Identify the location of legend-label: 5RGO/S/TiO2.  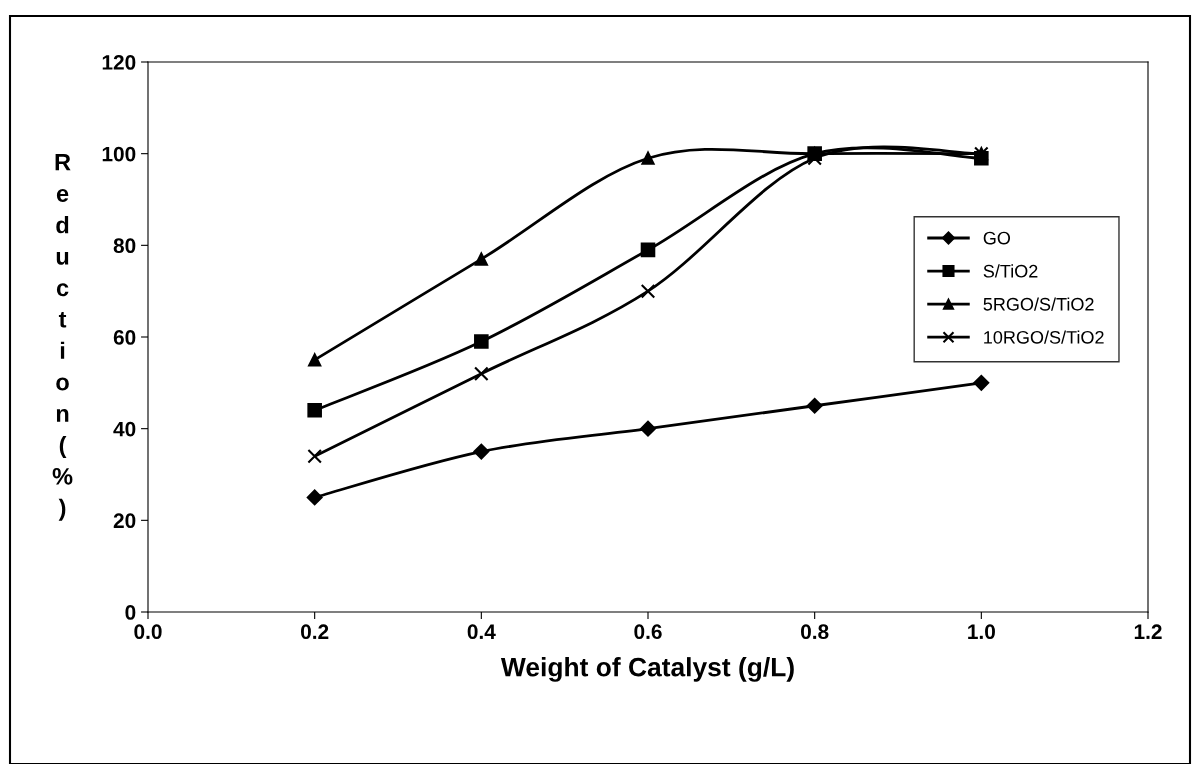
(1038, 304).